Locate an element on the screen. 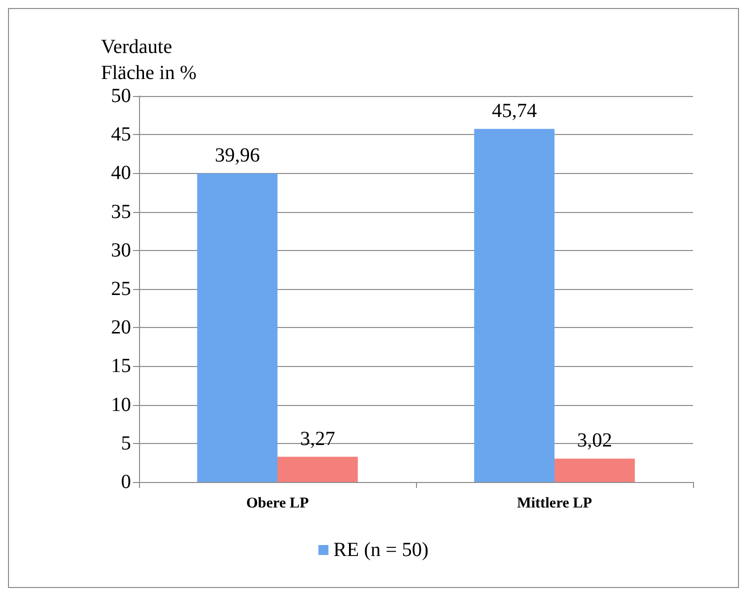 The width and height of the screenshot is (749, 596). y-tick-label: 30 is located at coordinates (121, 250).